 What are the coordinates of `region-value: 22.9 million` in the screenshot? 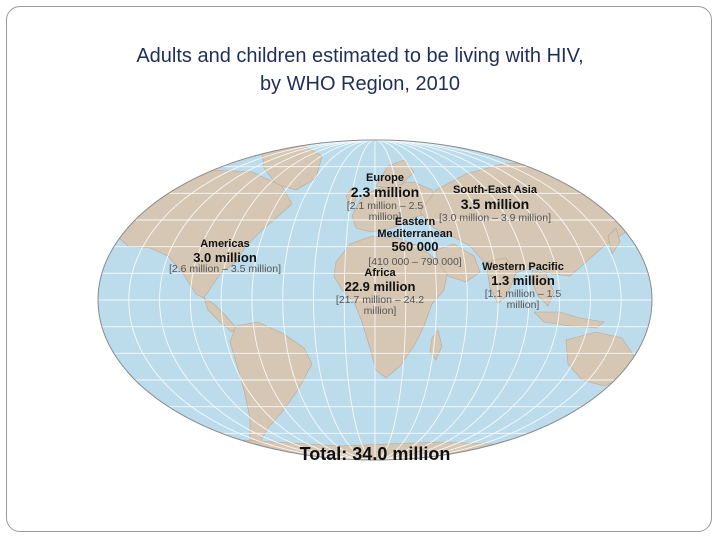 It's located at (380, 286).